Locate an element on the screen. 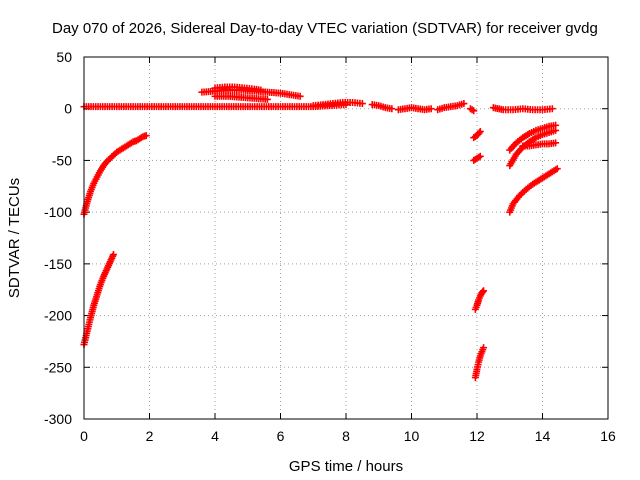  y-tick-label: -150 is located at coordinates (58, 264).